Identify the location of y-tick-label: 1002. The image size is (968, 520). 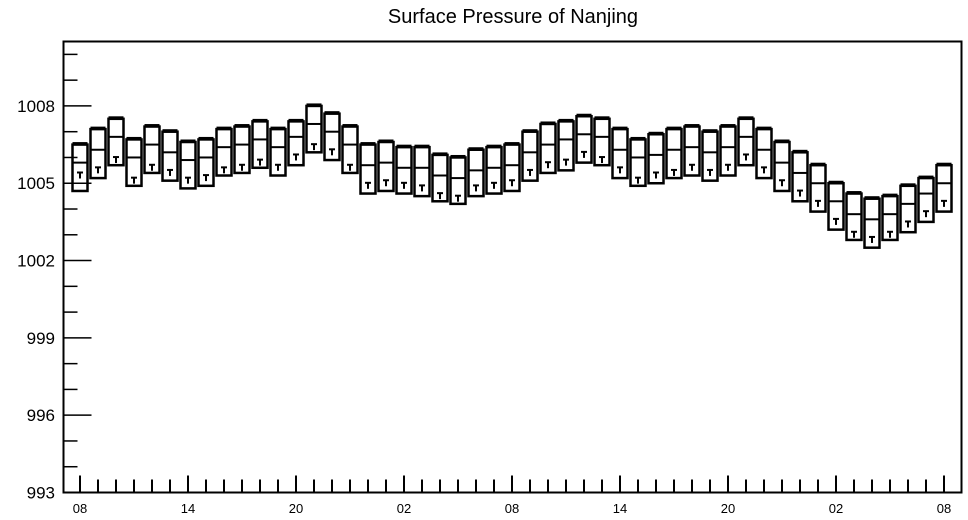
(36, 261).